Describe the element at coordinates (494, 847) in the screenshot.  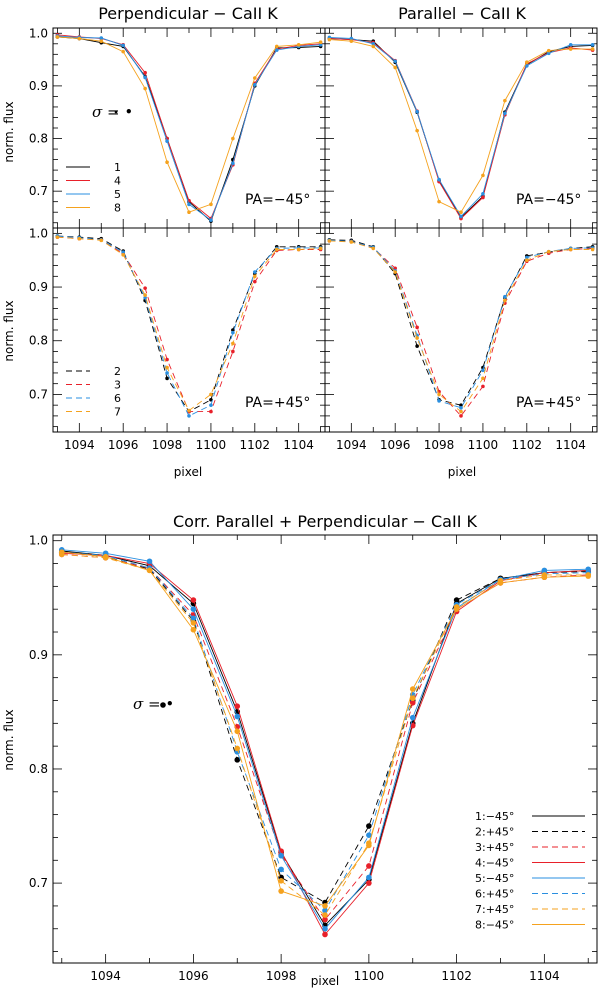
I see `legend-label-3: 3:+45°` at that location.